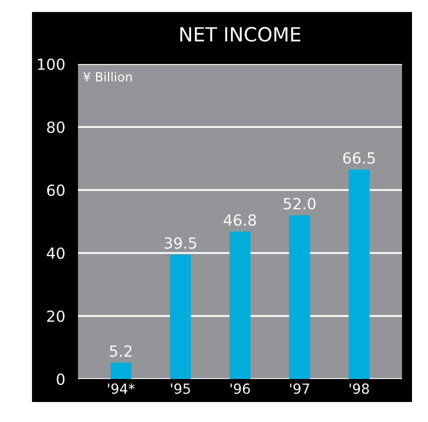  I want to click on x-tick-label: '96, so click(240, 388).